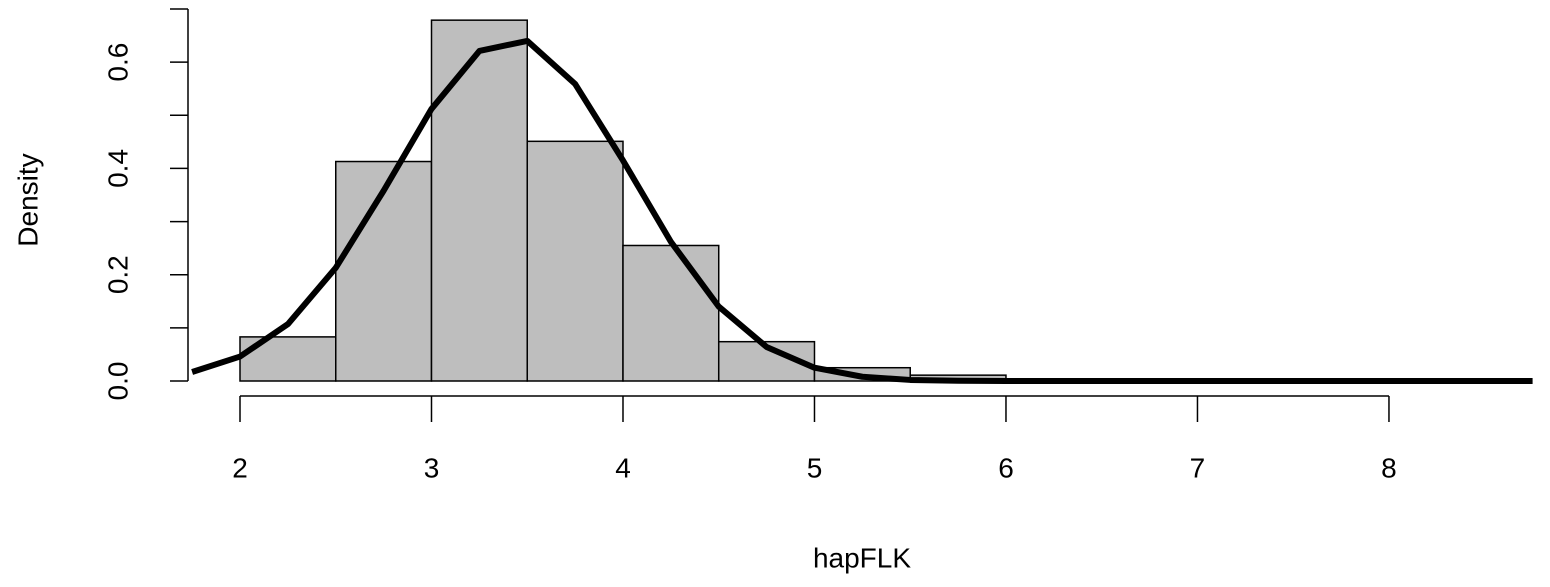  I want to click on x-axis-label: hapFLK, so click(862, 557).